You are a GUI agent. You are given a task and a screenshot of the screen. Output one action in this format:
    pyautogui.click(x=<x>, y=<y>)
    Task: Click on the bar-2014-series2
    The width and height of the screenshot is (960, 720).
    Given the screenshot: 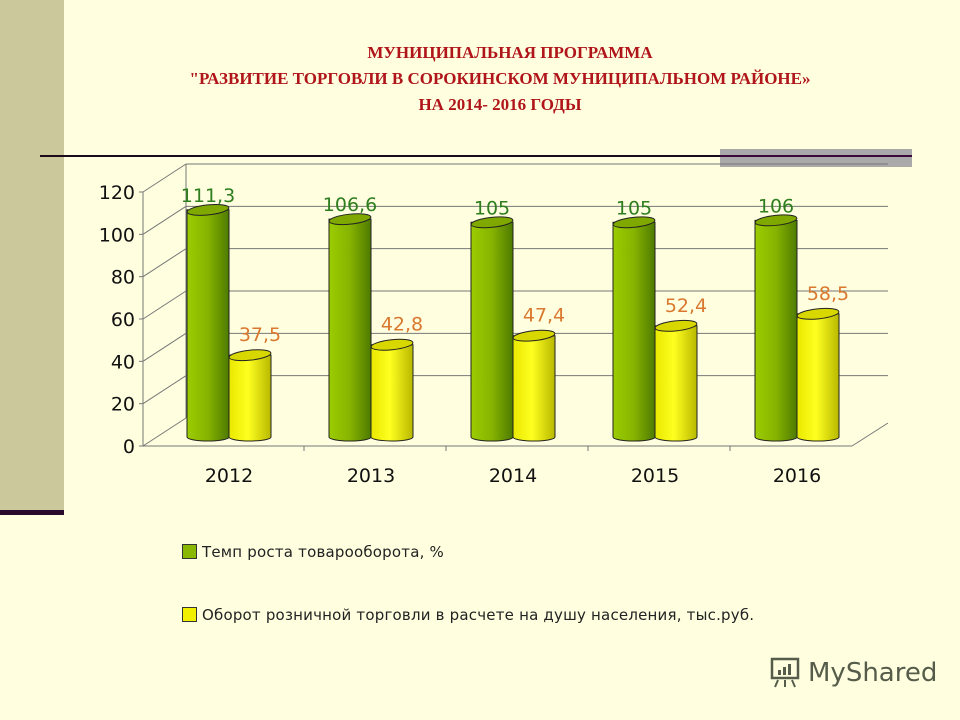 What is the action you would take?
    pyautogui.click(x=534, y=385)
    